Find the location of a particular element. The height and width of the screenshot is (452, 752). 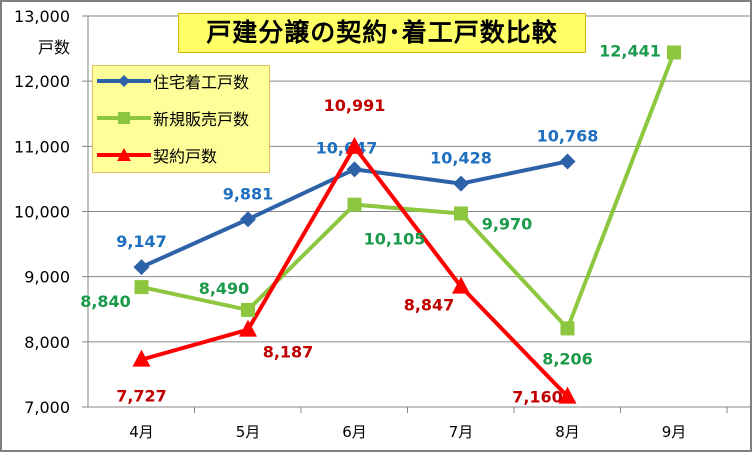

legend-triangle-icon is located at coordinates (124, 154).